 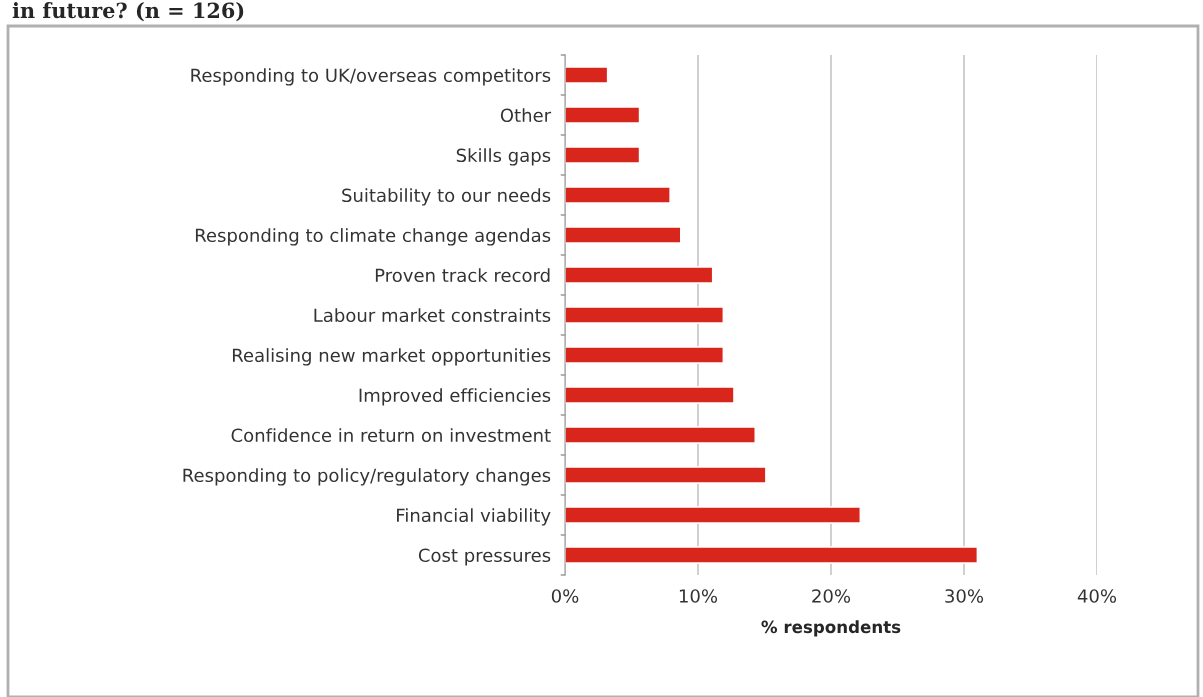 I want to click on y-tick-label: Suitability to our needs, so click(x=446, y=197).